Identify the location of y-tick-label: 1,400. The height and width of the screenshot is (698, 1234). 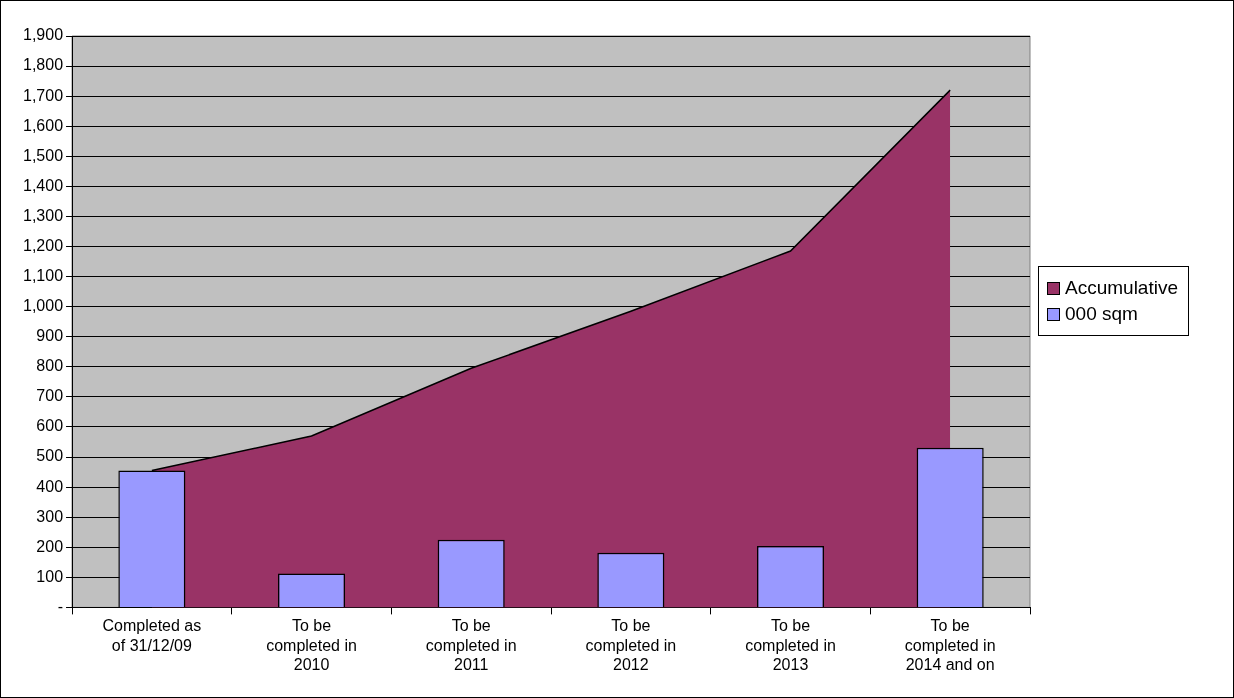
(43, 185).